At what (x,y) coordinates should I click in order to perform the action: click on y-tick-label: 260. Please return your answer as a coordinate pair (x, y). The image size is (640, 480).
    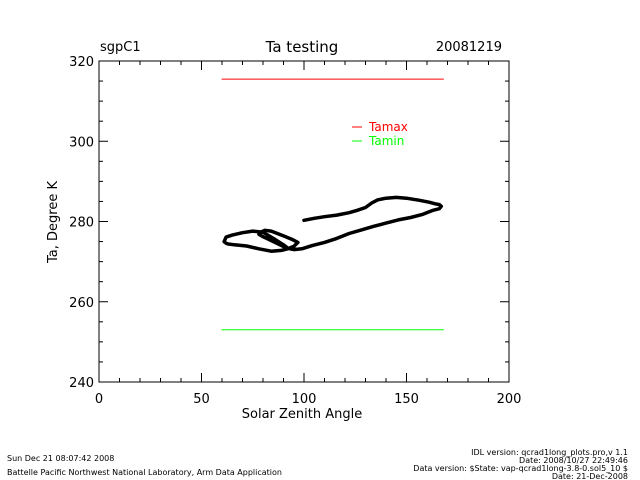
    Looking at the image, I should click on (81, 303).